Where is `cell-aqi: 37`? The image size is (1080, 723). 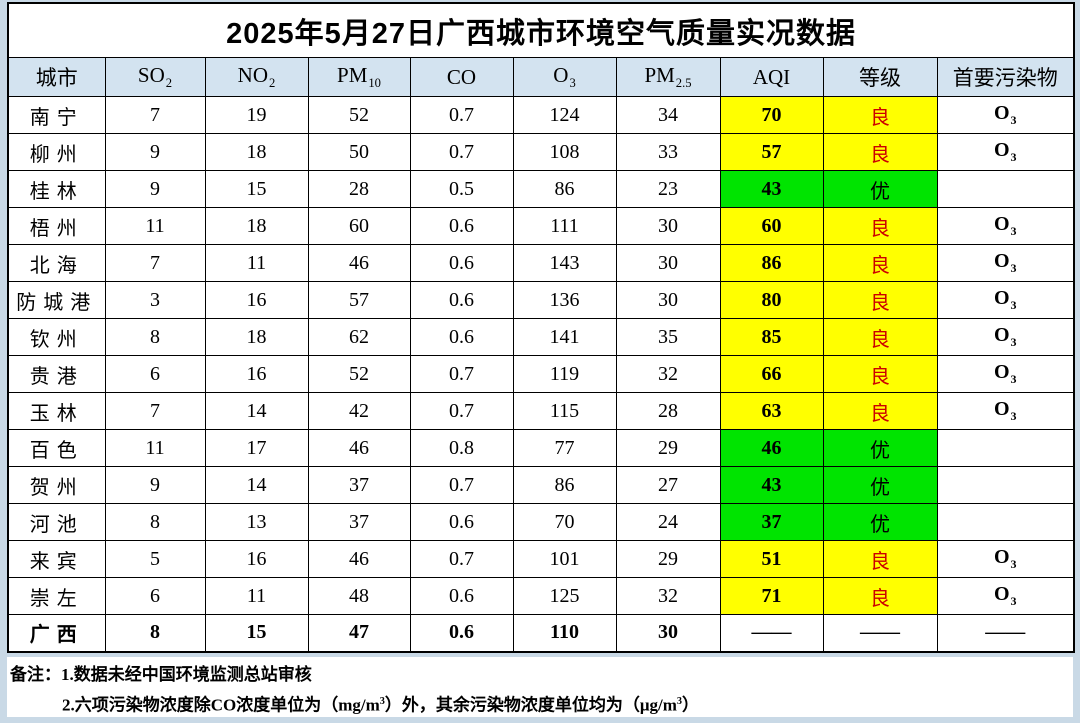 cell-aqi: 37 is located at coordinates (771, 522).